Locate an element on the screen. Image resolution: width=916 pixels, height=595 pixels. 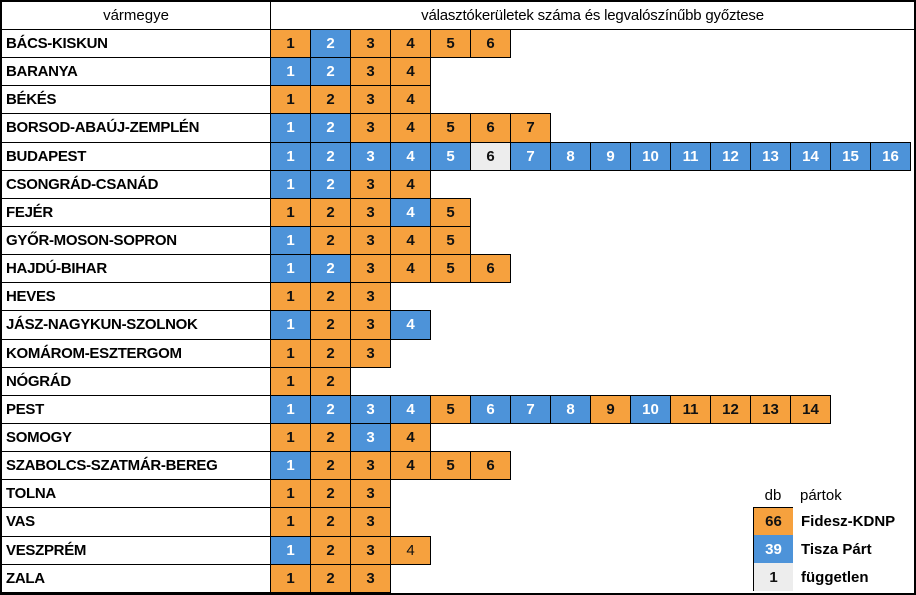
legend-item: 66 Fidesz-KDNP is located at coordinates (824, 521).